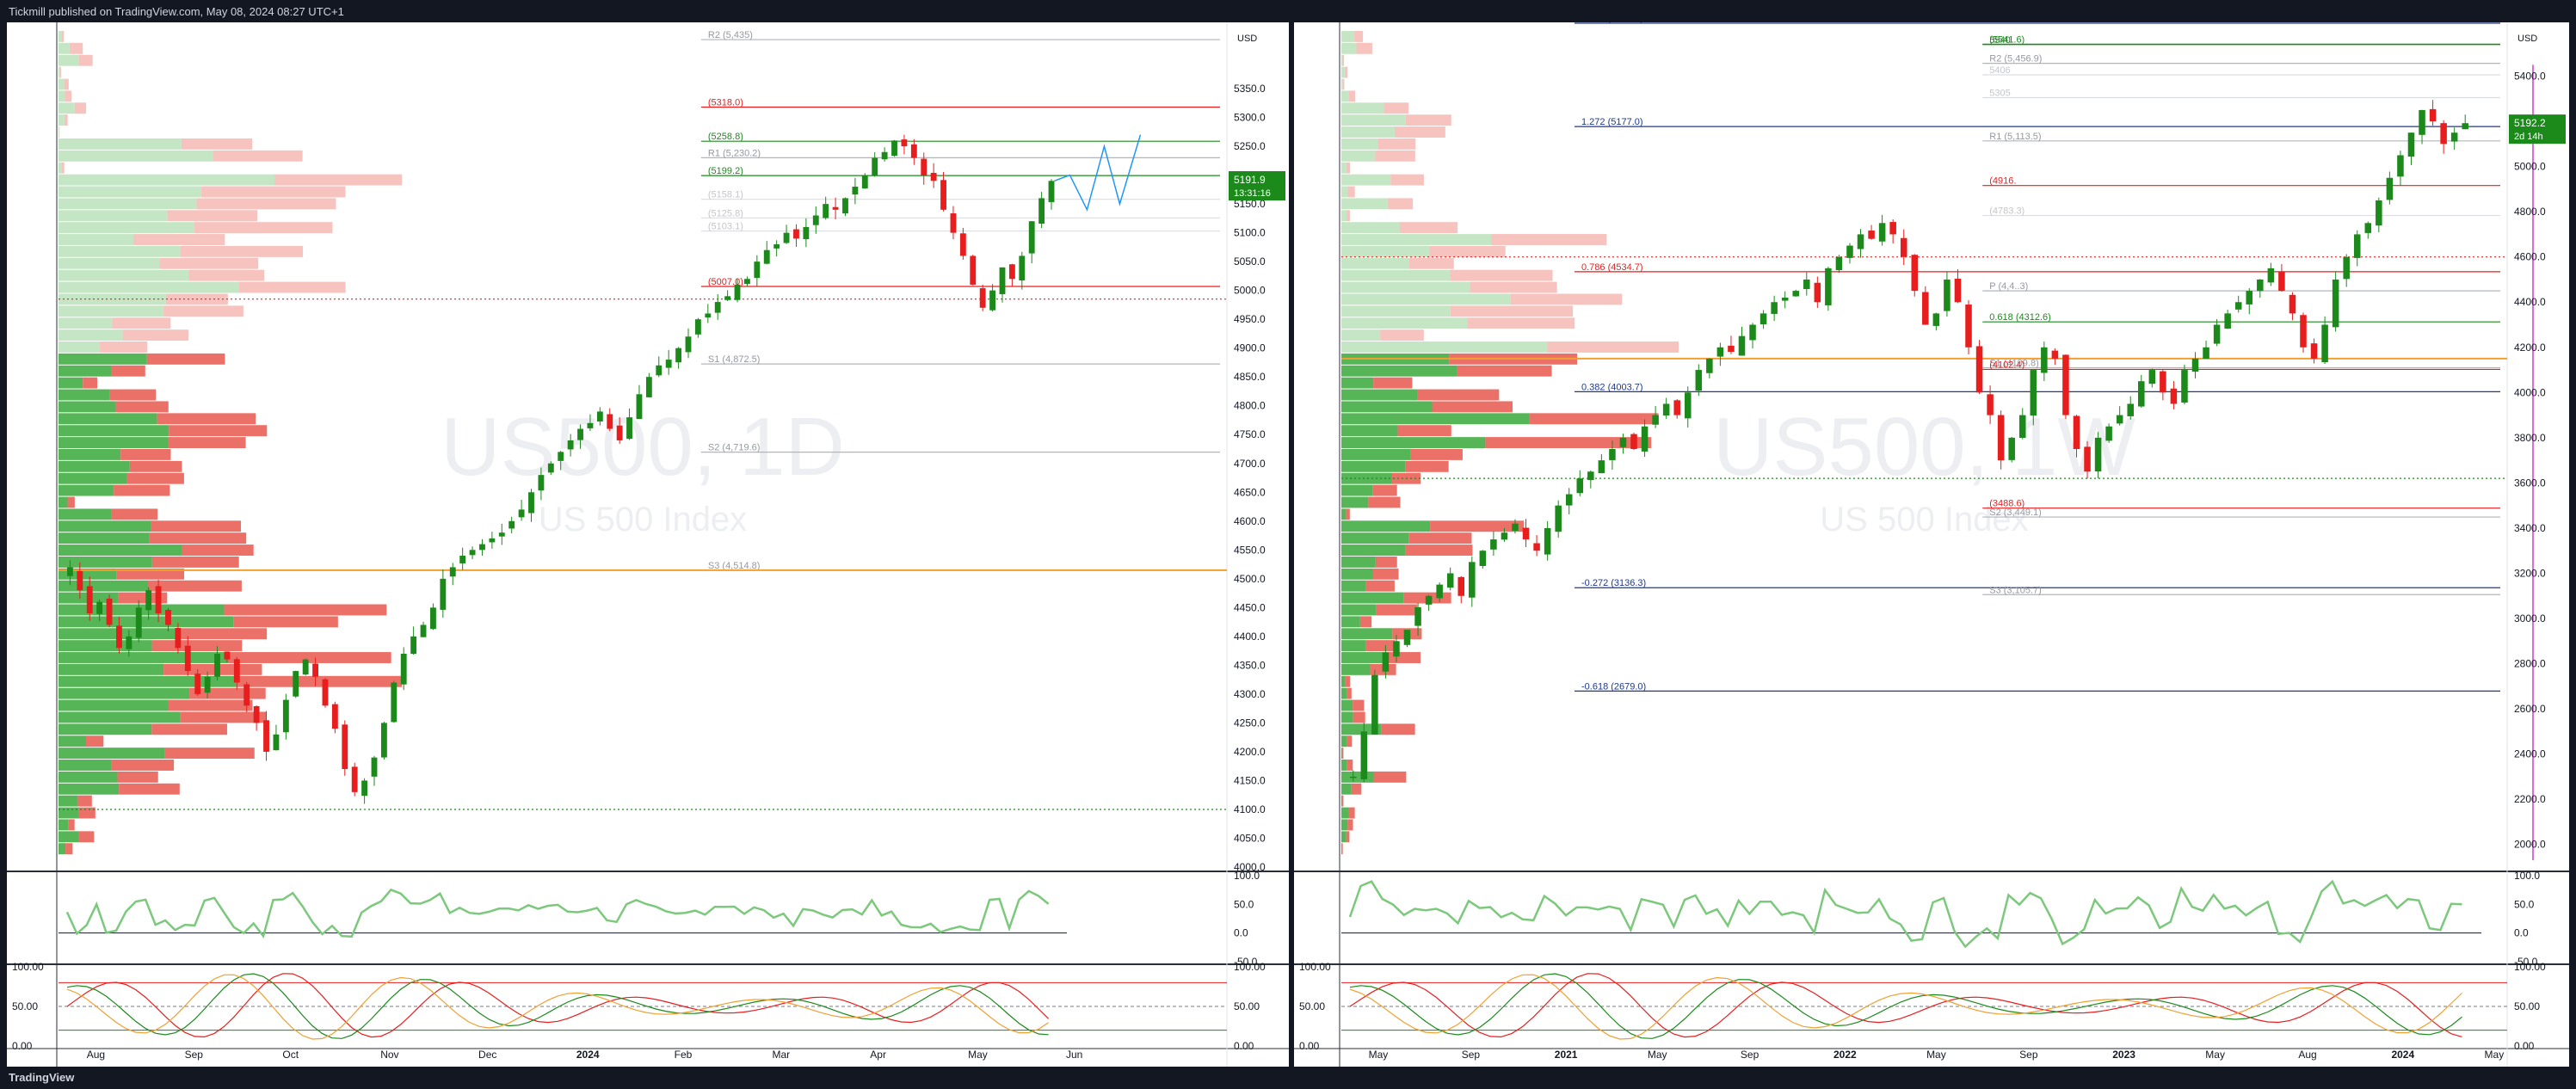 The image size is (2576, 1089). I want to click on price-axis-label: 5350.0, so click(1250, 89).